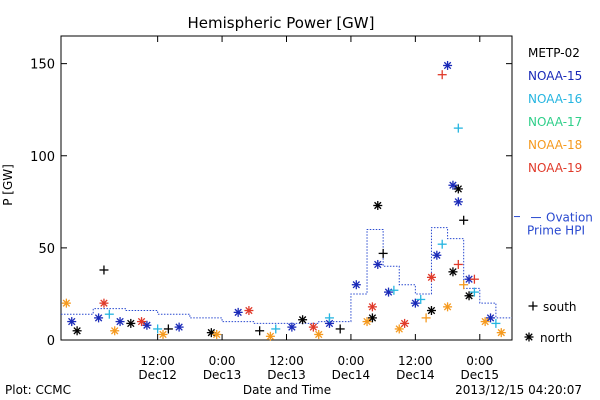 This screenshot has height=400, width=600. I want to click on chart-title: Hemispheric Power [GW], so click(281, 23).